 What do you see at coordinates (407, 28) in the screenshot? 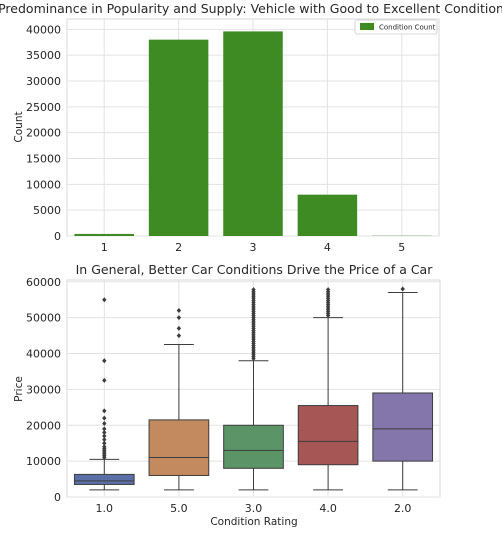
I see `legend-label: Condition Count` at bounding box center [407, 28].